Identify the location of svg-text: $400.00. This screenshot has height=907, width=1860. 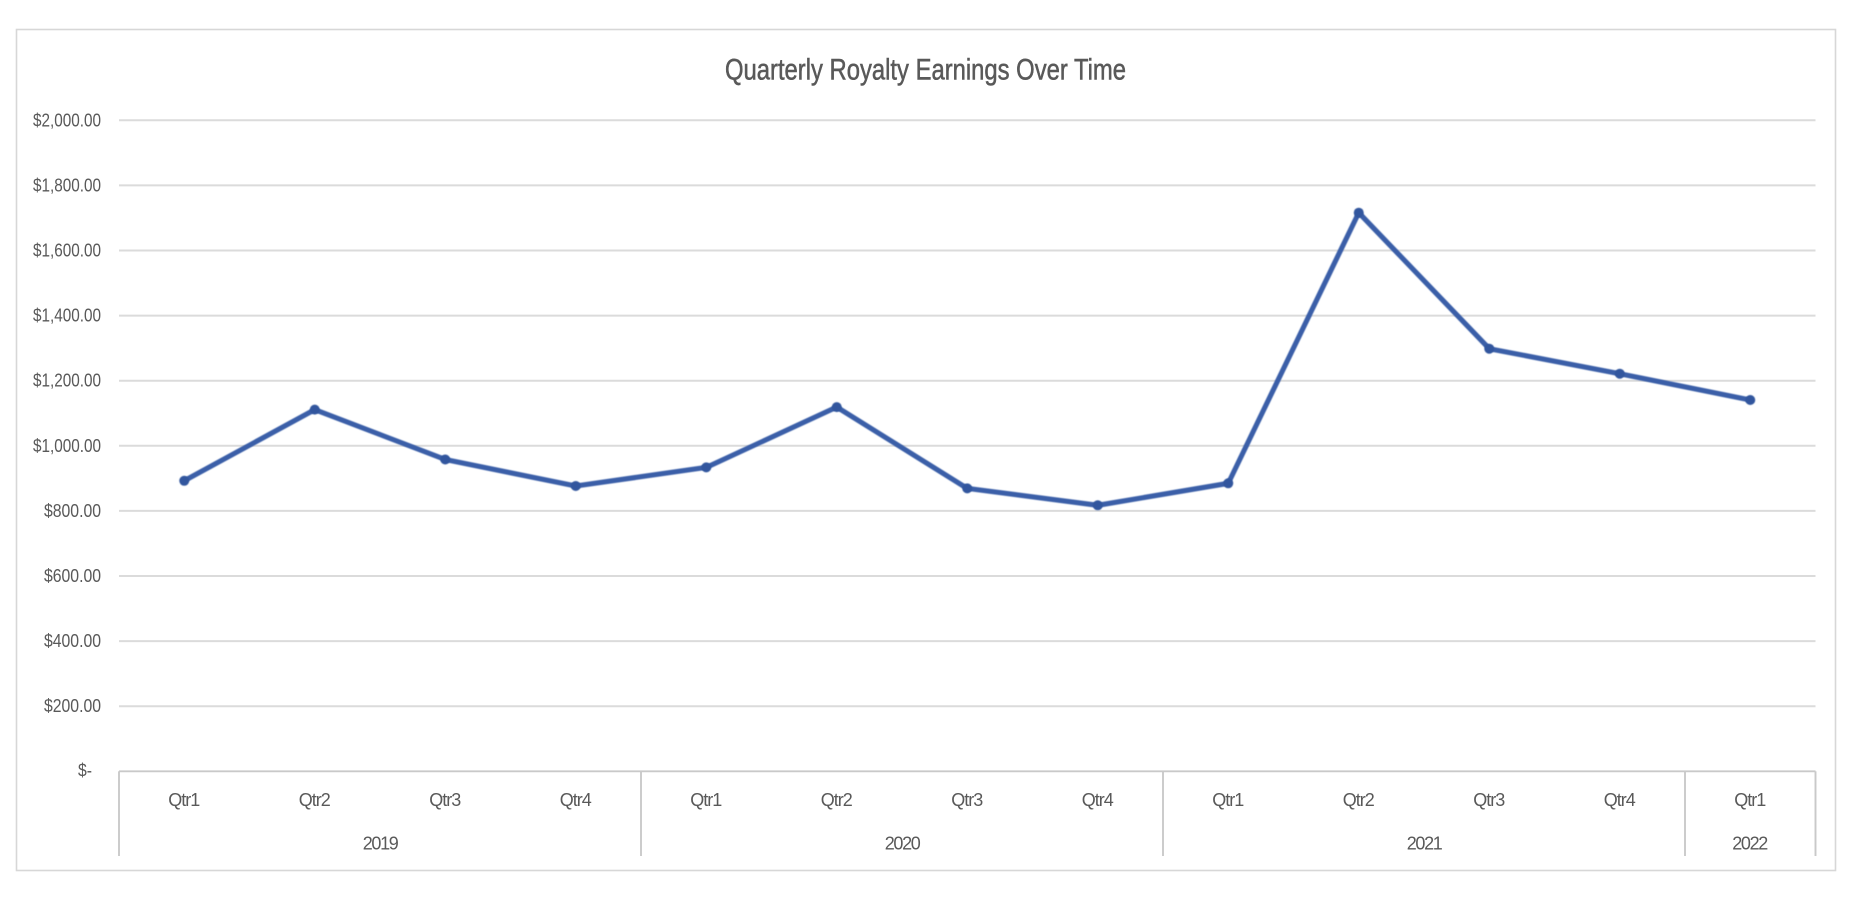
(72, 641).